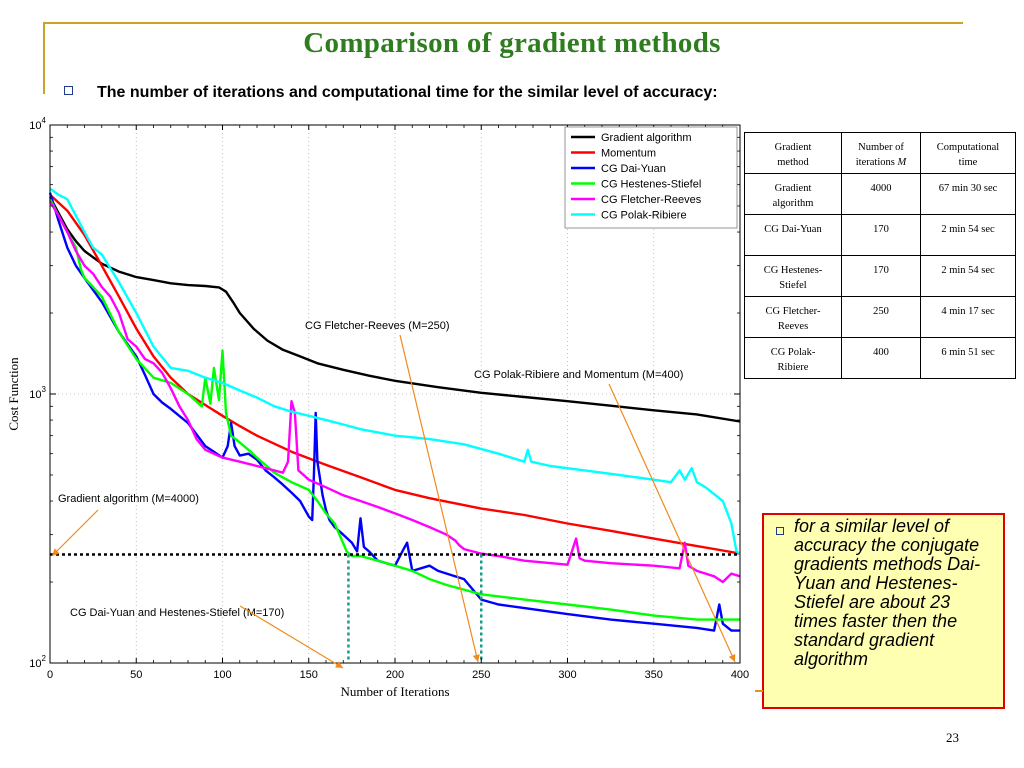  Describe the element at coordinates (628, 154) in the screenshot. I see `legend-label: Momentum` at that location.